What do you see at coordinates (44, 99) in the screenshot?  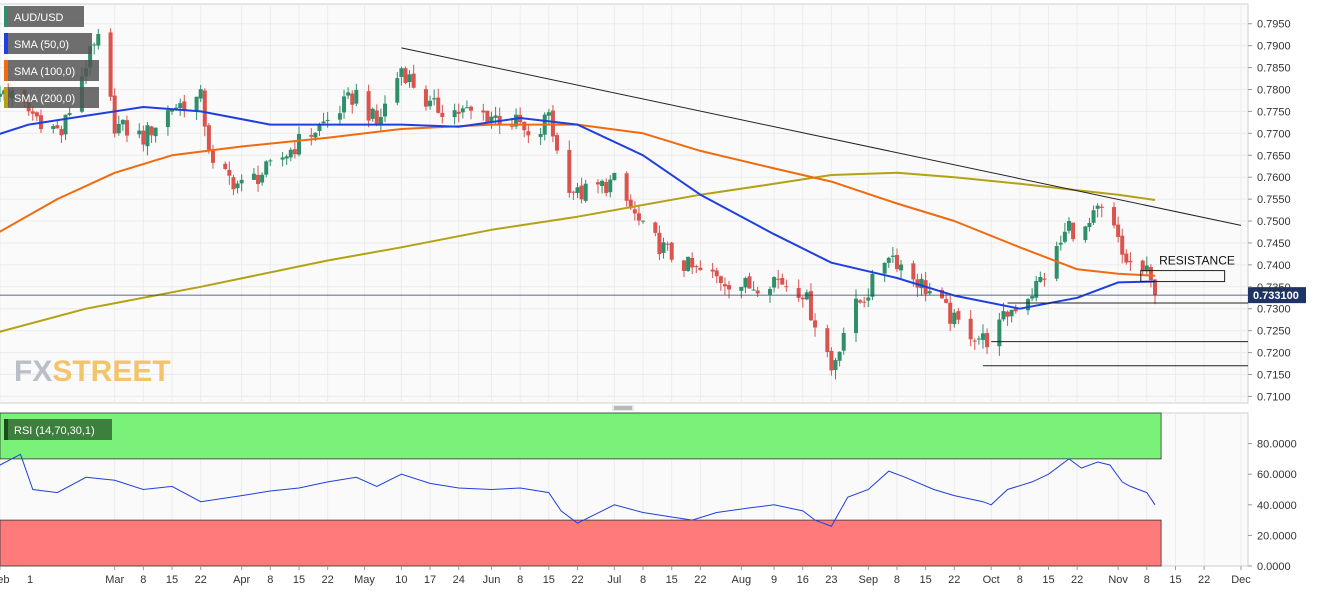 I see `legend-label: SMA (200,0)` at bounding box center [44, 99].